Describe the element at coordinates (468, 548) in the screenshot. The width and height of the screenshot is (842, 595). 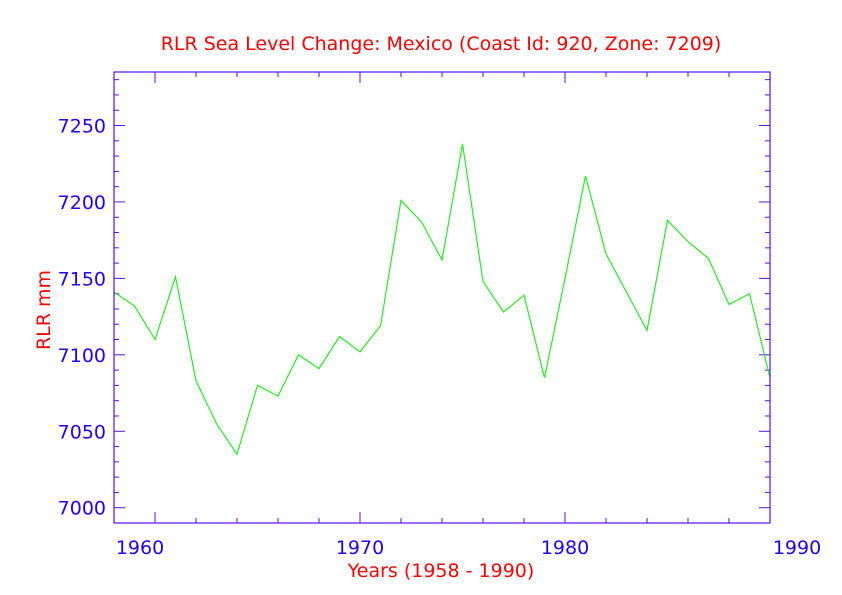
I see `x-tick-labels: 1960 1970 1980 1990` at that location.